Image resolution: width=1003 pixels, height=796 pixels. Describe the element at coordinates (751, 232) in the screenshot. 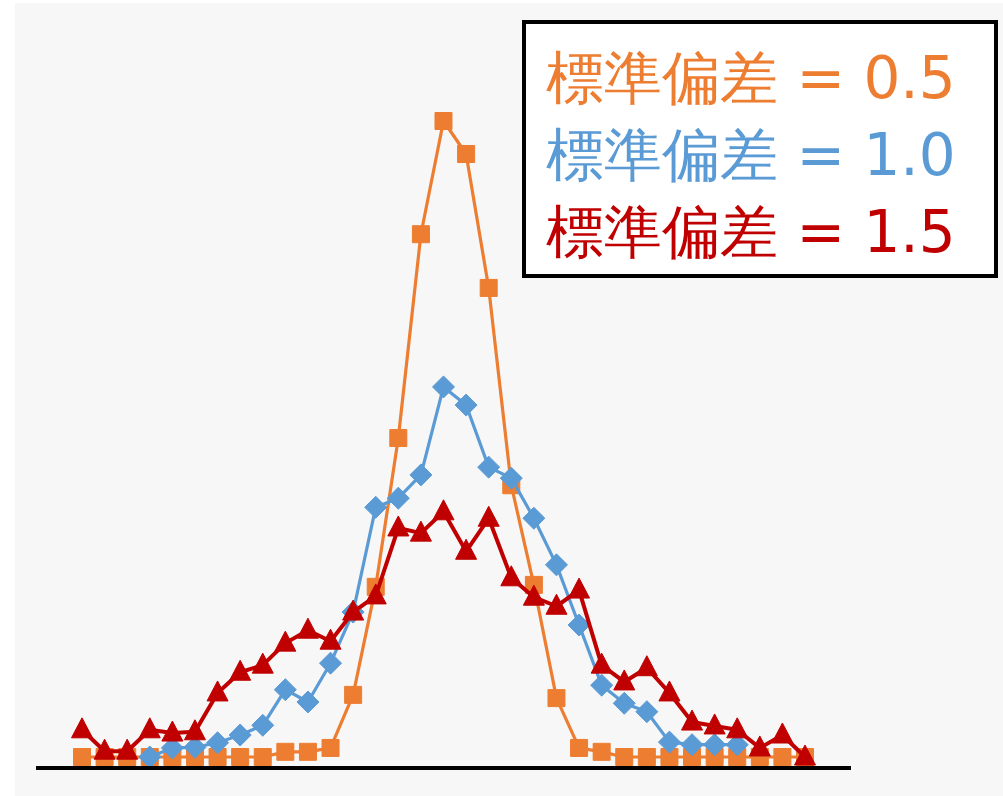

I see `text: 標準偏差 = 1.5` at that location.